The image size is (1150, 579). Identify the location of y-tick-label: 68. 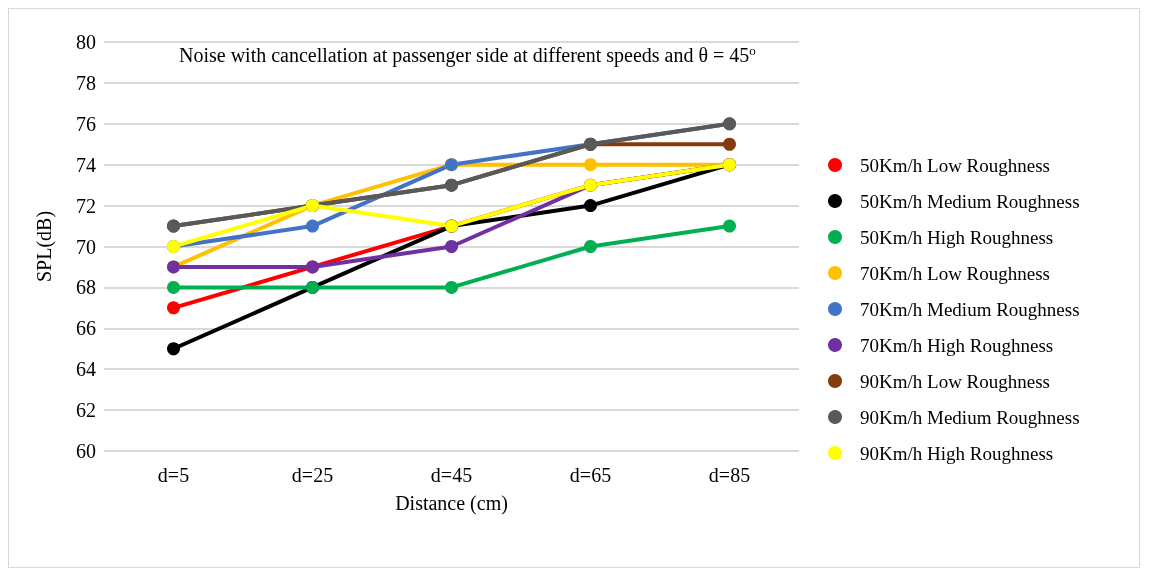
(86, 287).